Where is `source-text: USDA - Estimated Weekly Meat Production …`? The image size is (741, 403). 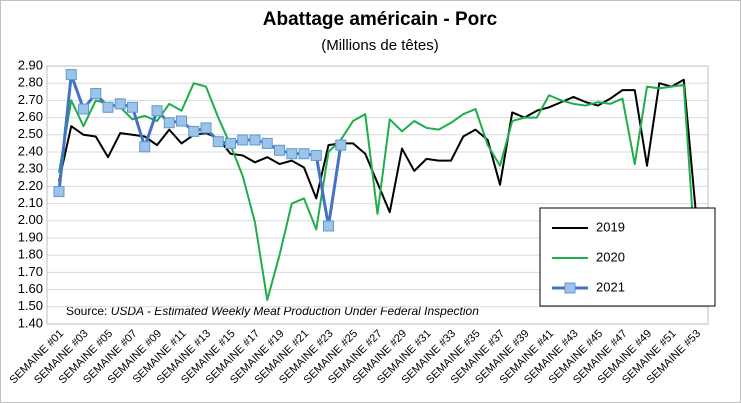
source-text: USDA - Estimated Weekly Meat Production … is located at coordinates (295, 311).